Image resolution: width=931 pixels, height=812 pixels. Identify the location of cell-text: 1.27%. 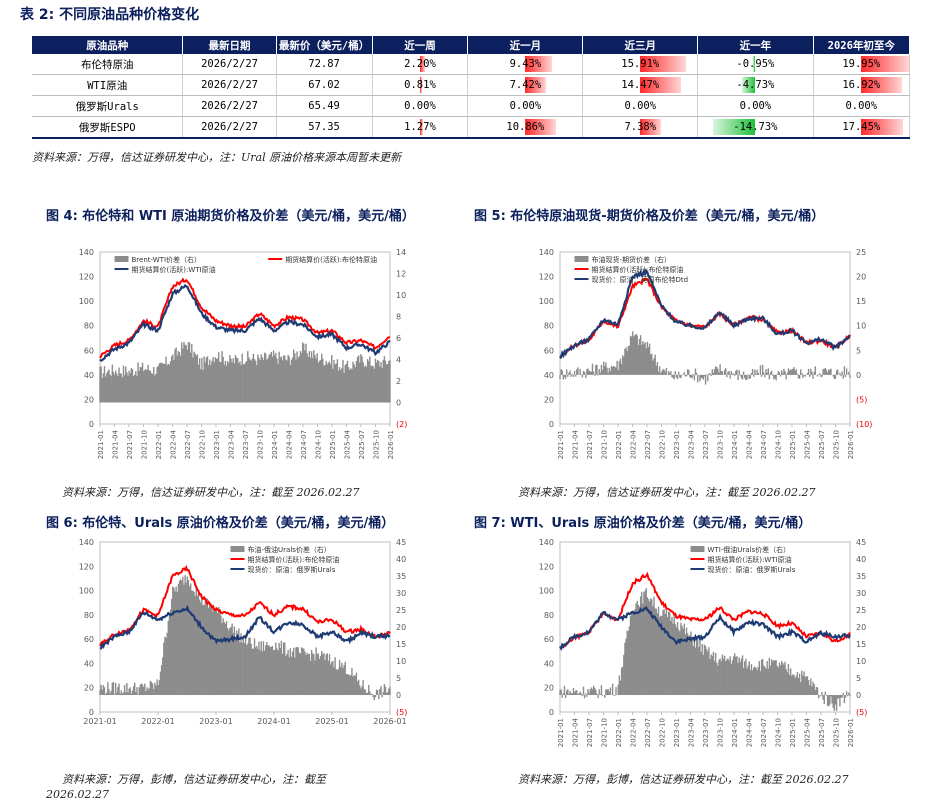
(420, 127).